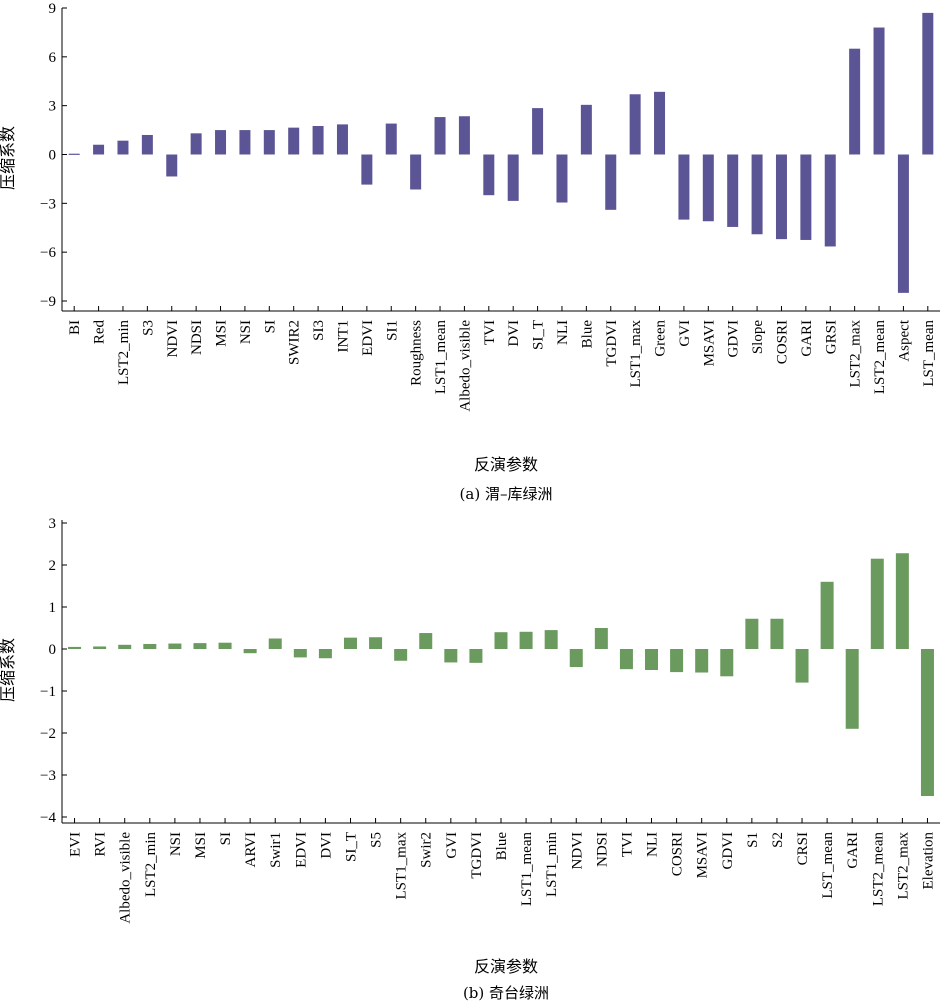 Image resolution: width=950 pixels, height=1002 pixels. What do you see at coordinates (552, 865) in the screenshot?
I see `x-category-label: LST1_min` at bounding box center [552, 865].